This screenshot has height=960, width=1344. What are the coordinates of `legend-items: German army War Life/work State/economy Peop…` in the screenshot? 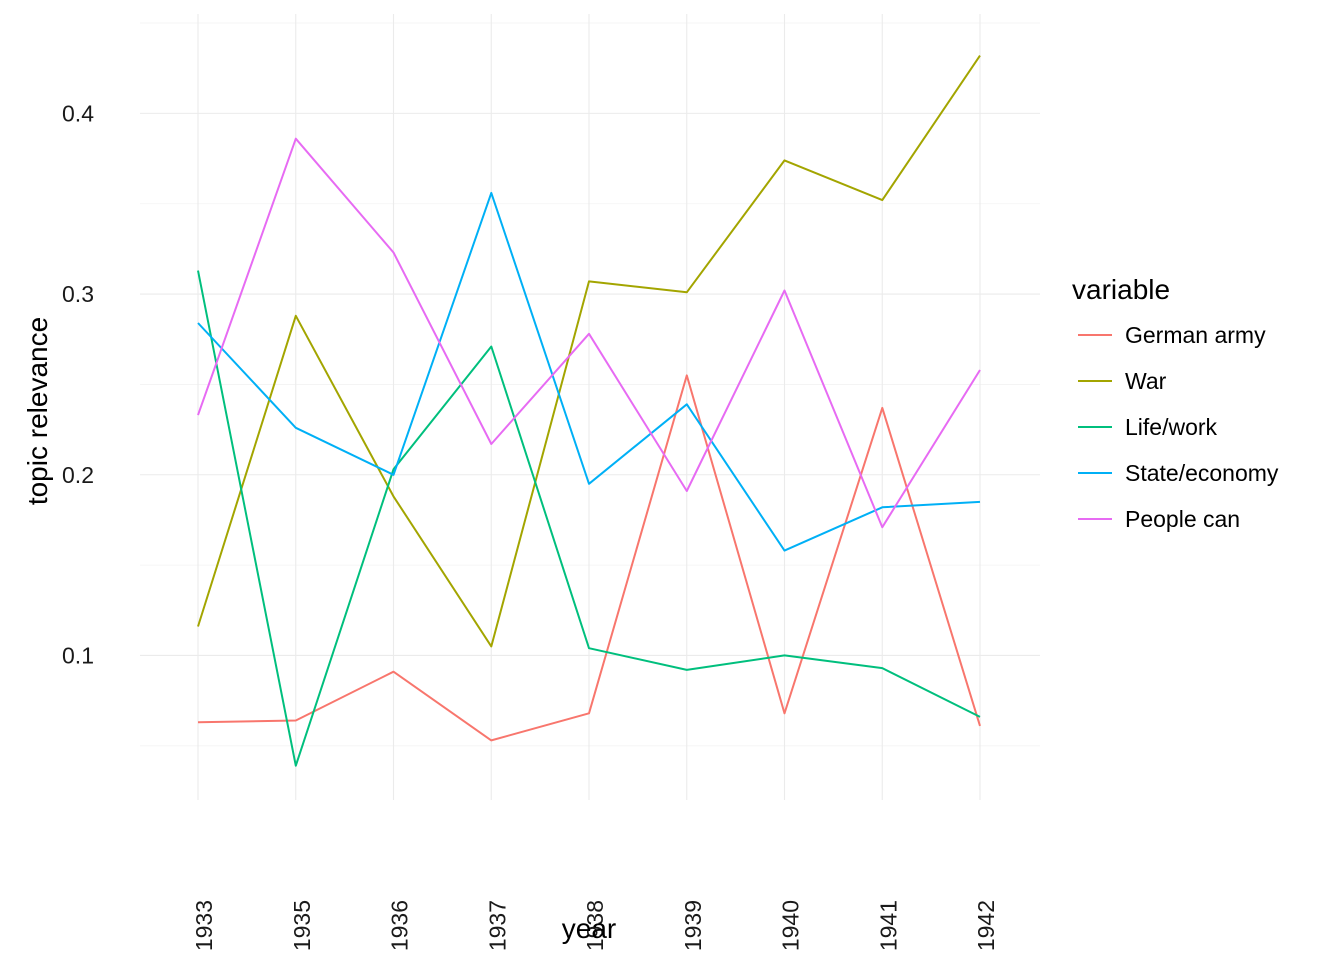 It's located at (1178, 427).